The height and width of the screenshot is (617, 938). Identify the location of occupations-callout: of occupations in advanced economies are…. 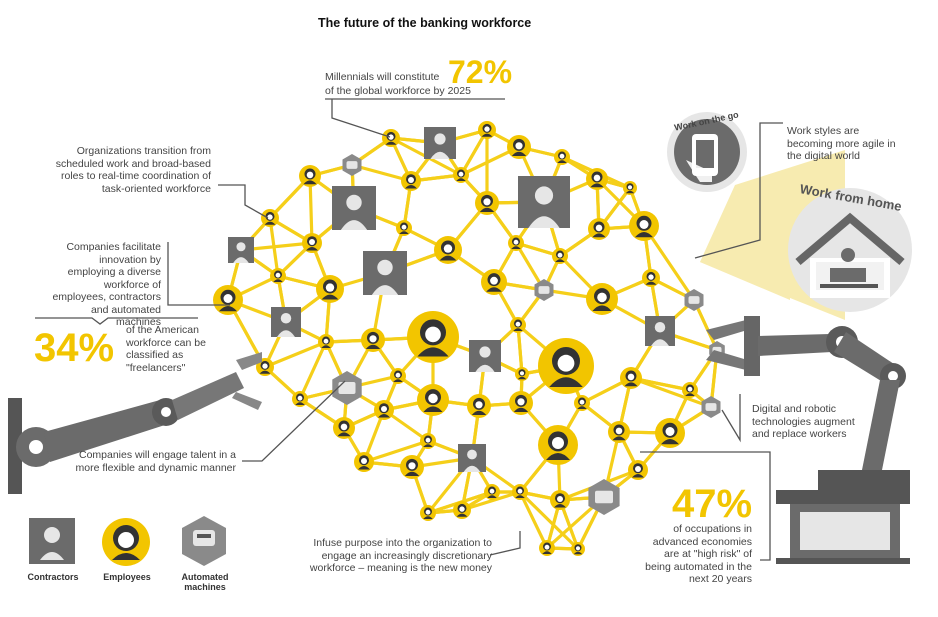
(698, 554).